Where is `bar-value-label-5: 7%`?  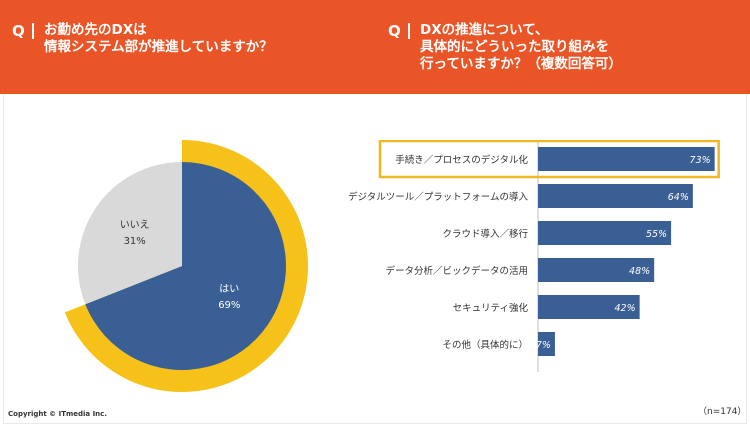 bar-value-label-5: 7% is located at coordinates (543, 345).